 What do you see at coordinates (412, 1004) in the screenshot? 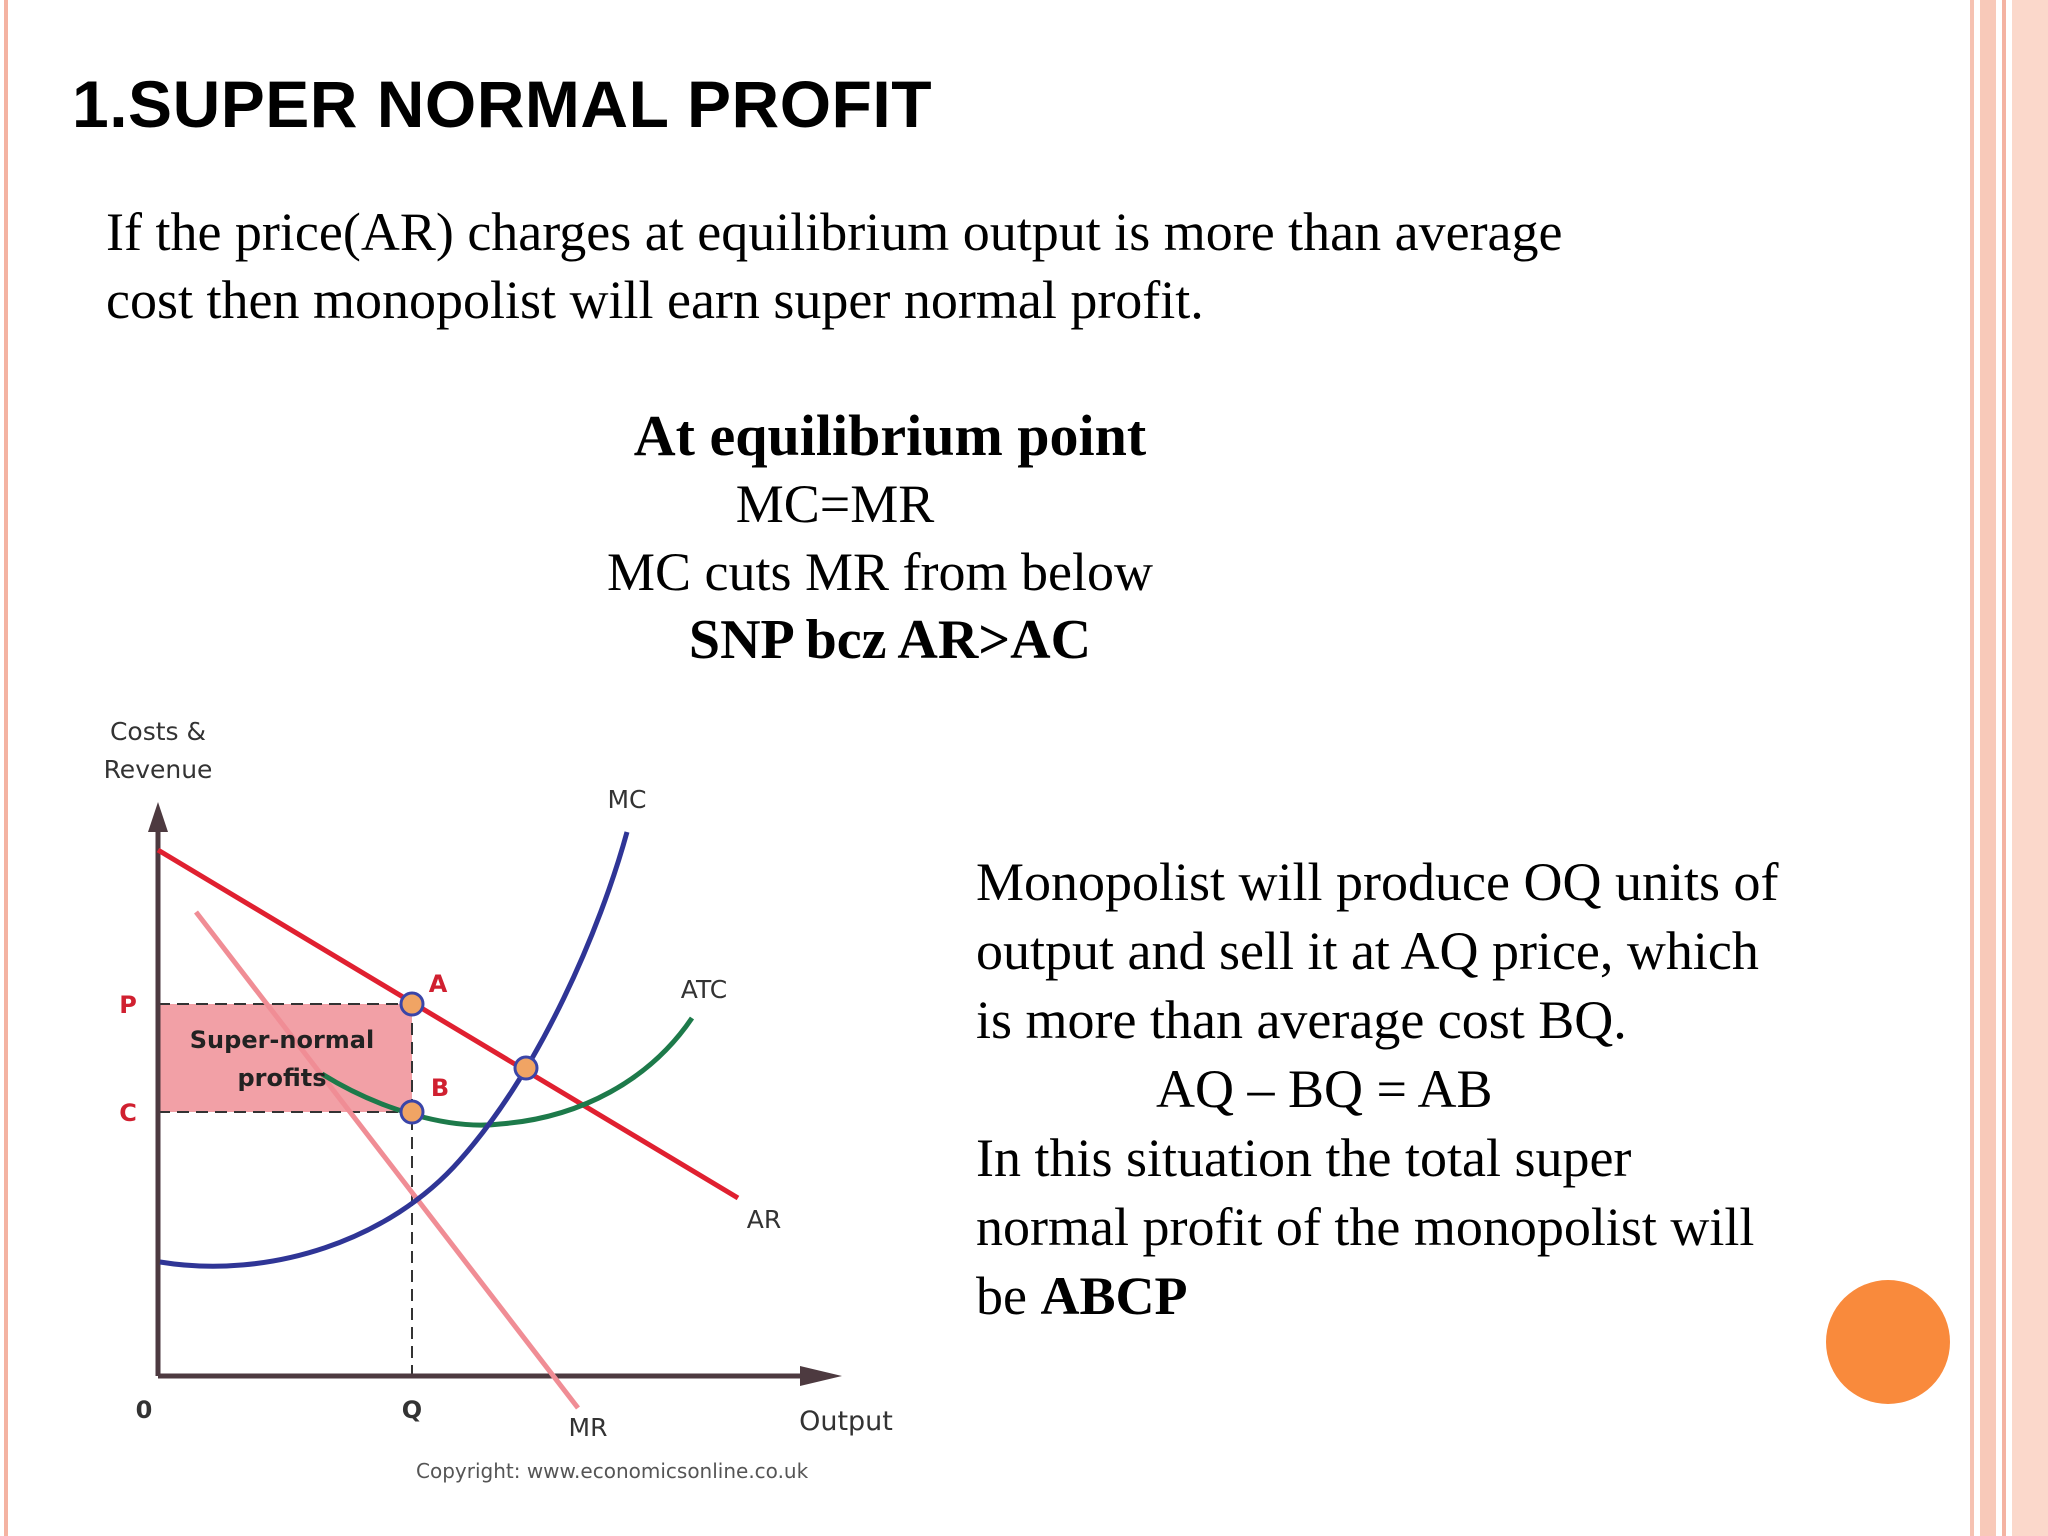
I see `point-a` at bounding box center [412, 1004].